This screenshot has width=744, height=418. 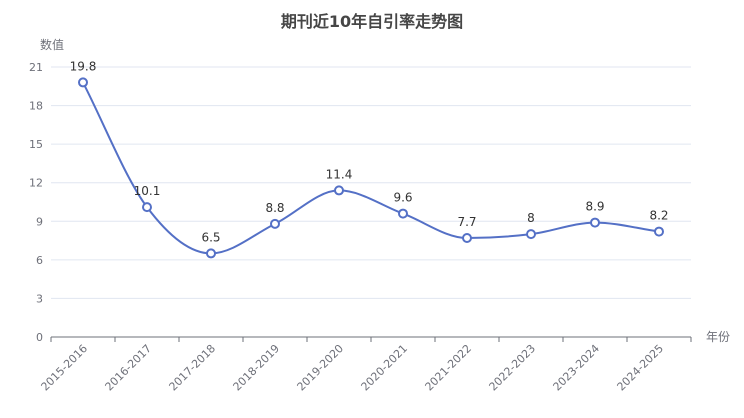 I want to click on y-tick-label: 15, so click(x=36, y=144).